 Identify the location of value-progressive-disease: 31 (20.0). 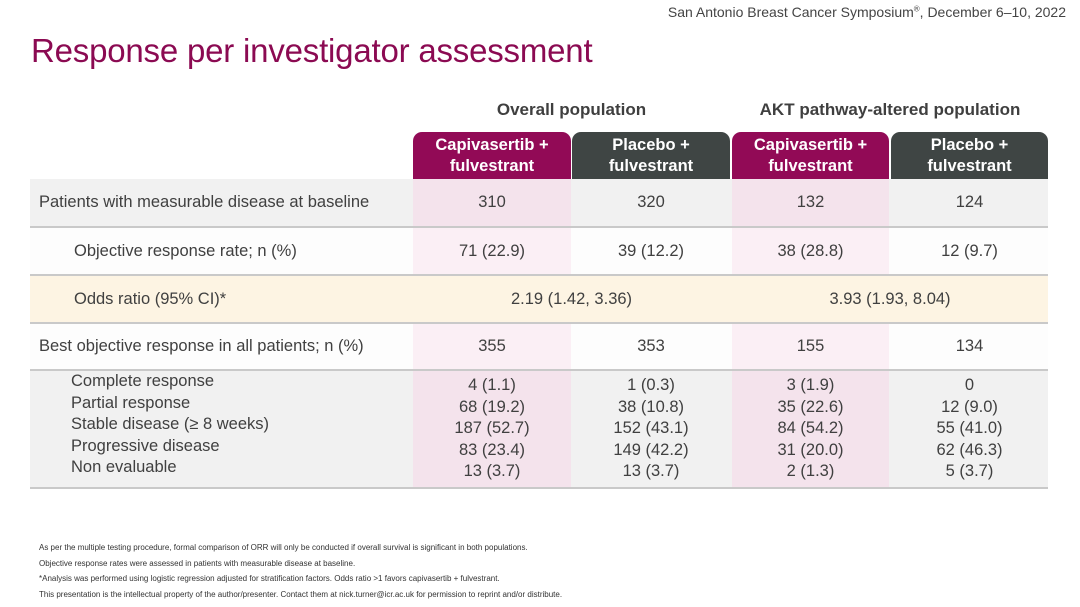
(810, 449).